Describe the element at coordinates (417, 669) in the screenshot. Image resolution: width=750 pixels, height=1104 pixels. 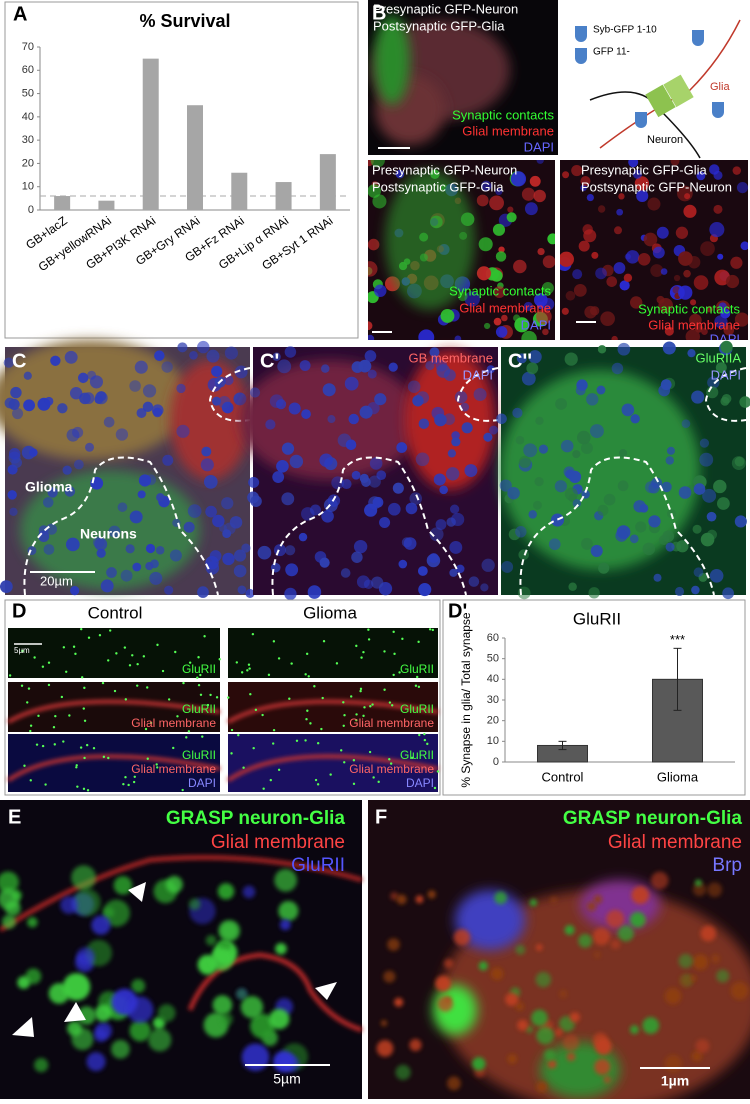
I see `image-text: GluRII` at that location.